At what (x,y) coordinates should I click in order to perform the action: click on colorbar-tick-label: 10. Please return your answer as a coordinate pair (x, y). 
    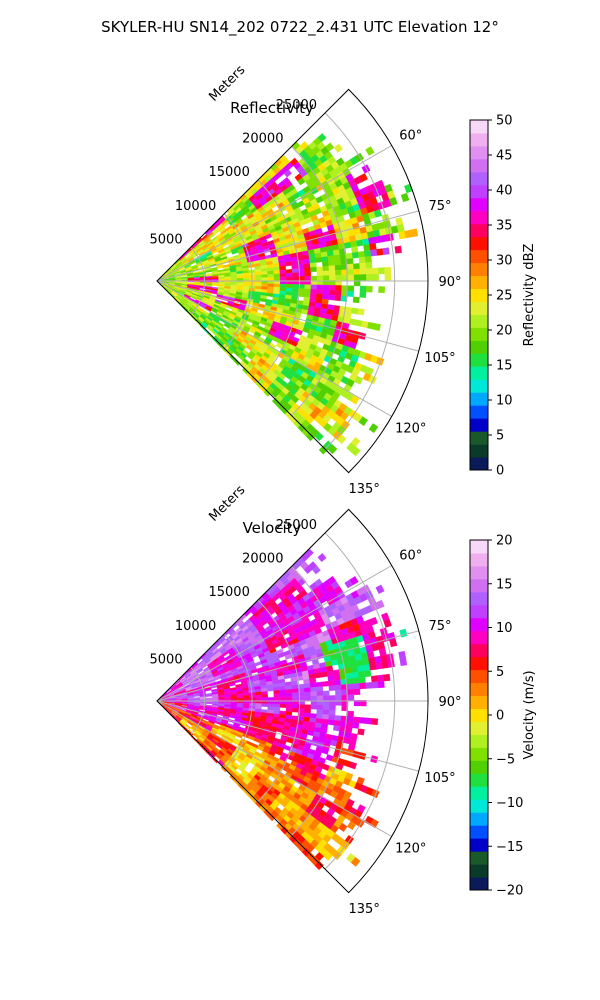
    Looking at the image, I should click on (504, 628).